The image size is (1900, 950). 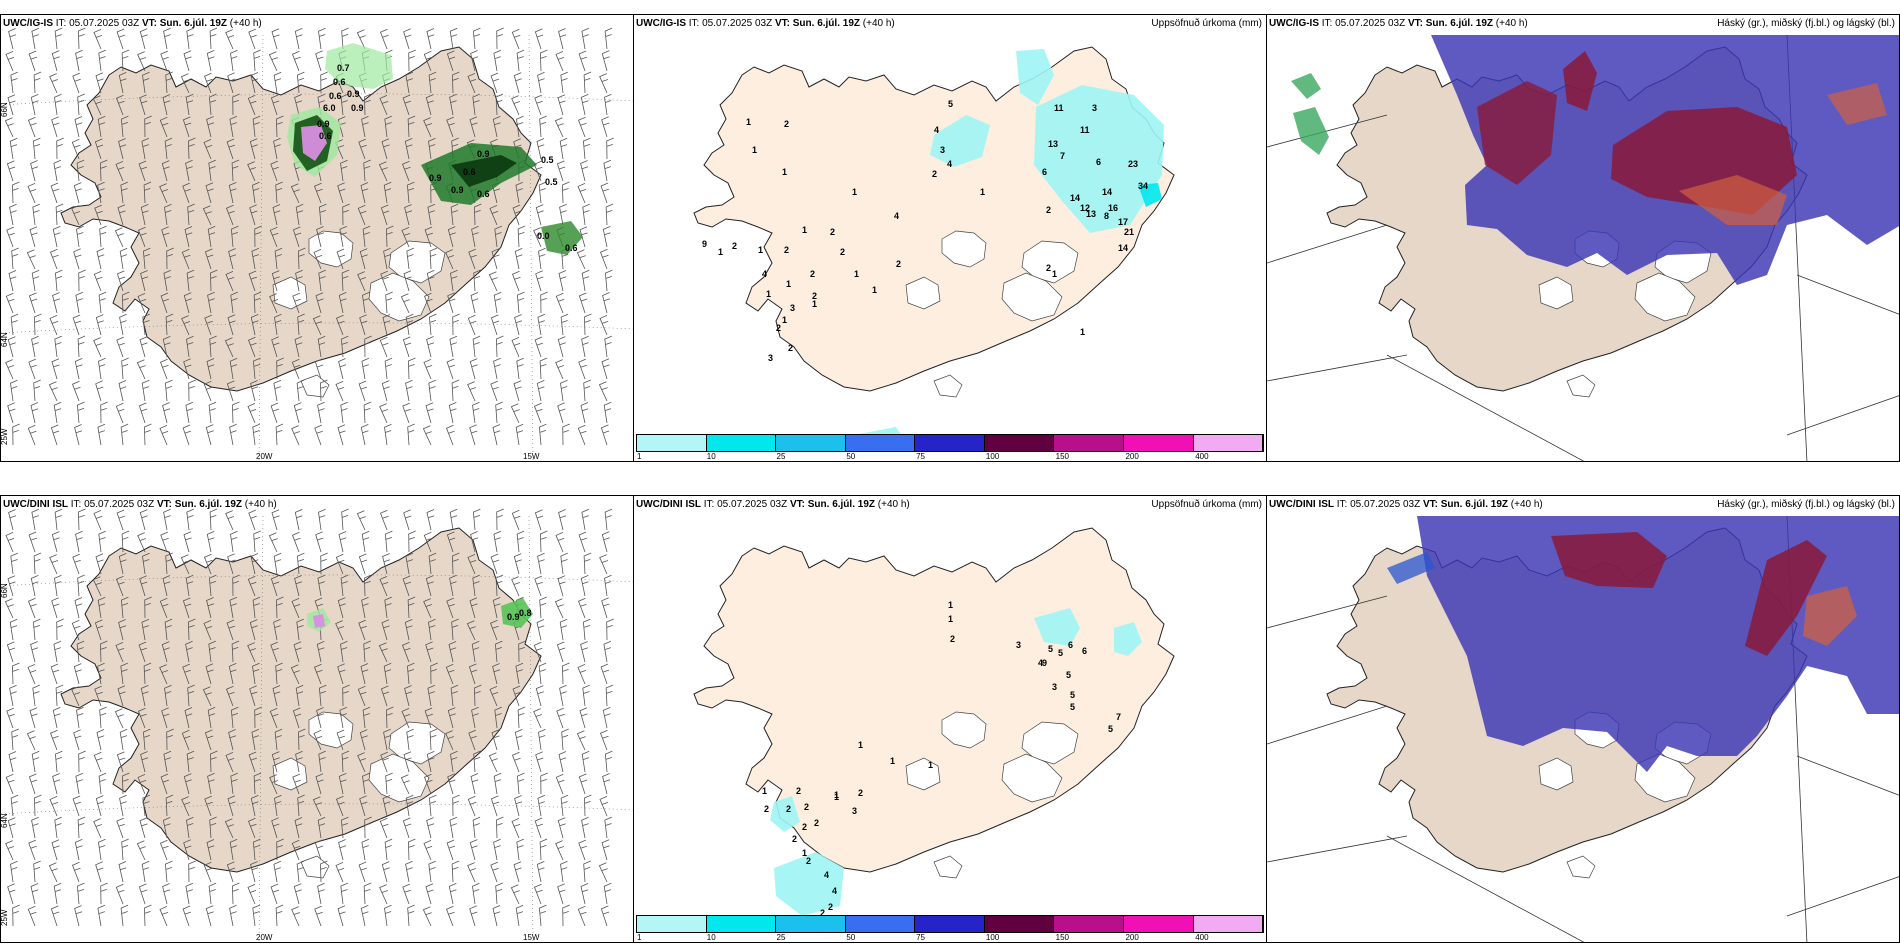 I want to click on precip-patch-light, so click(x=359, y=66).